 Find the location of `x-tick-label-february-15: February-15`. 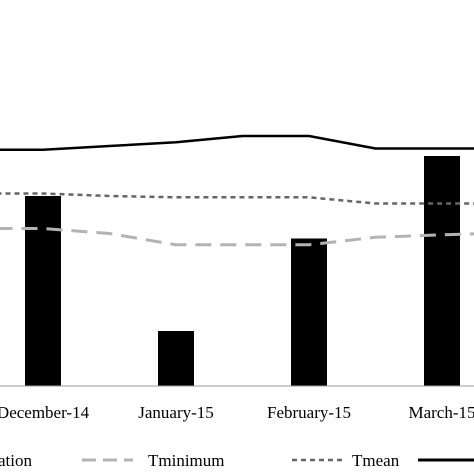

x-tick-label-february-15: February-15 is located at coordinates (309, 412).